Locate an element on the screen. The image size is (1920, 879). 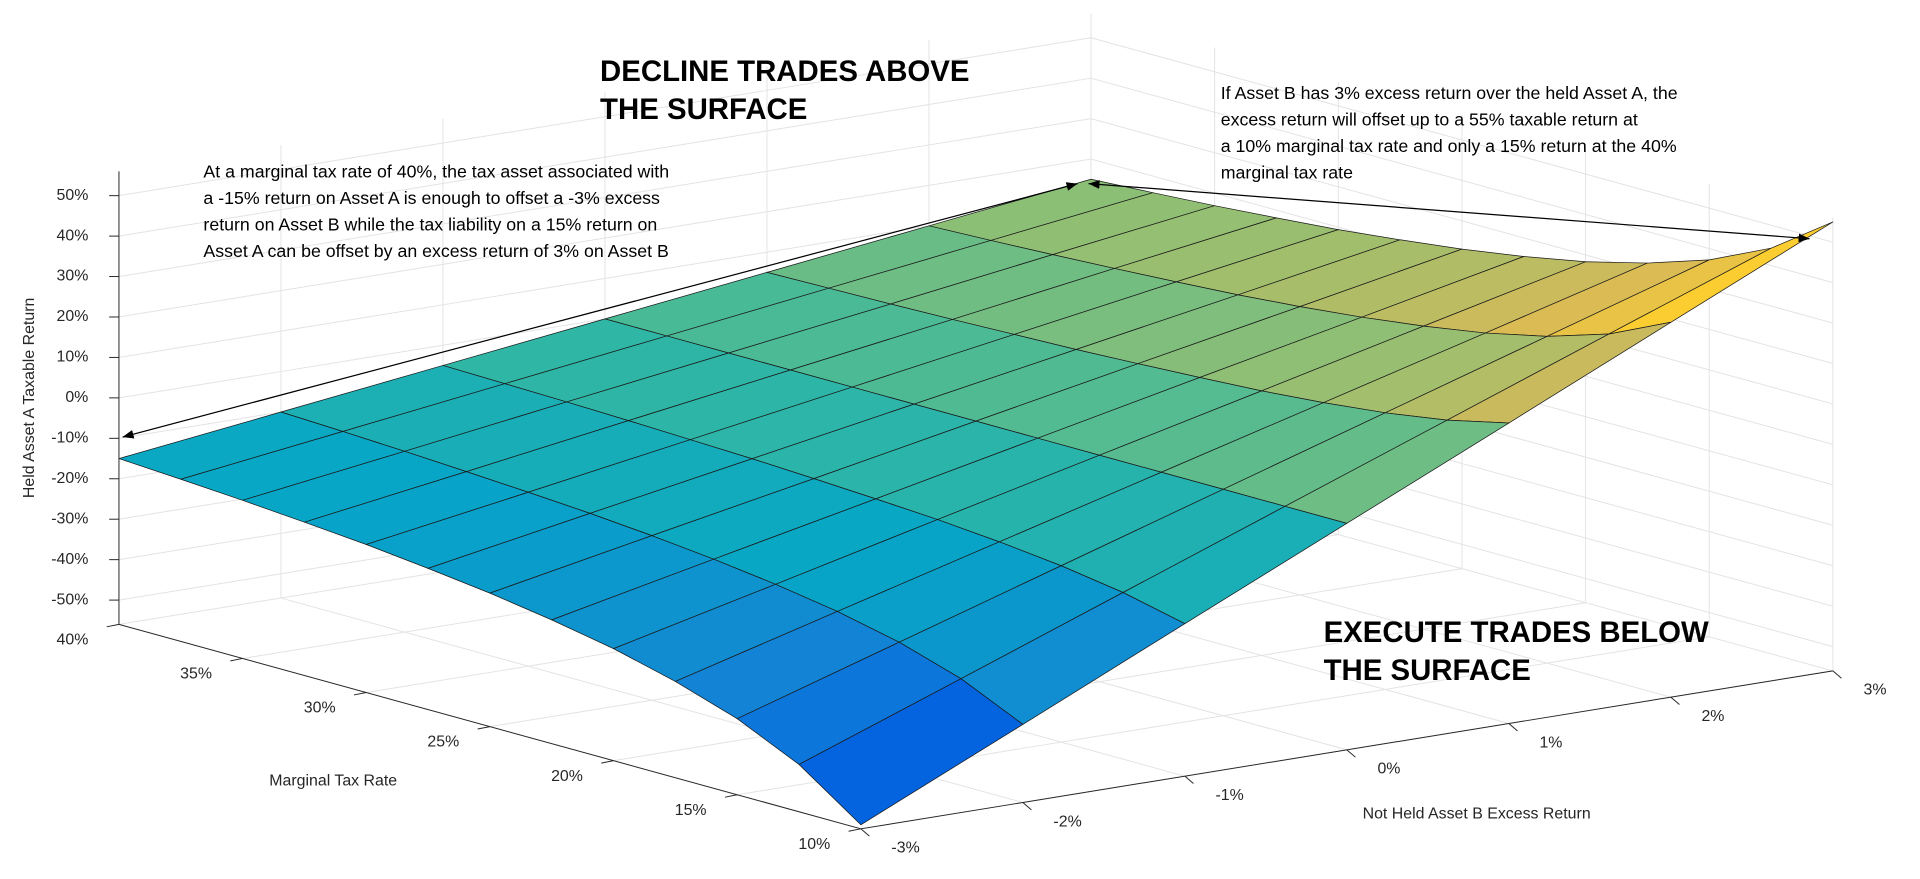
z-tick-label: -20% is located at coordinates (69, 478).